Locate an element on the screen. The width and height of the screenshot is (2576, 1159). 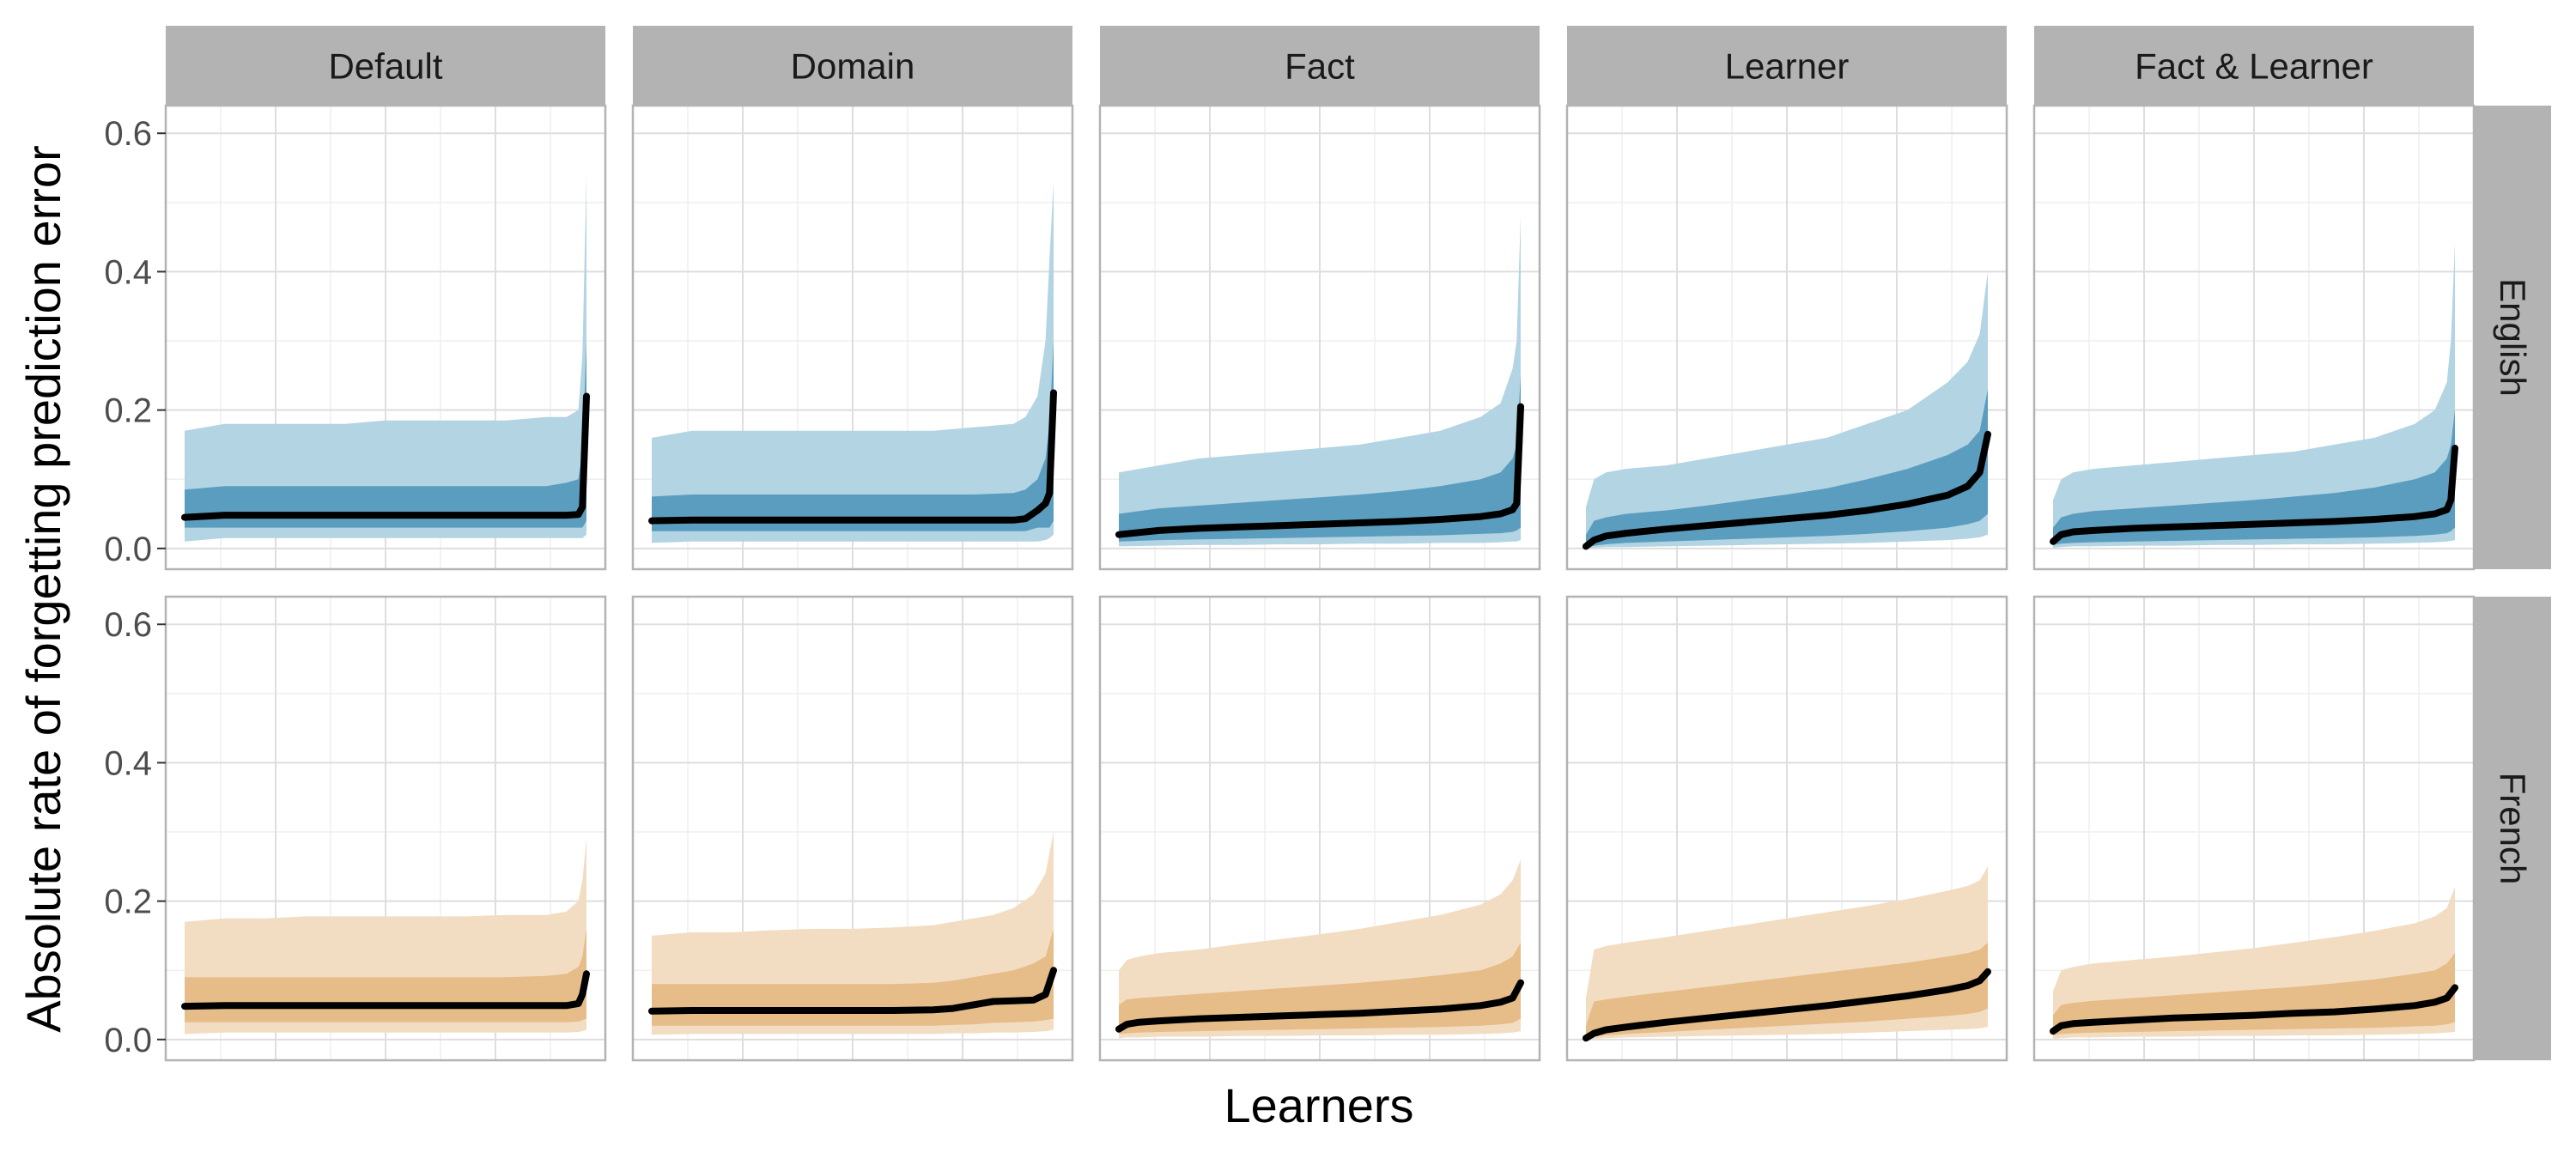
x-axis-title: Learners is located at coordinates (1319, 1105).